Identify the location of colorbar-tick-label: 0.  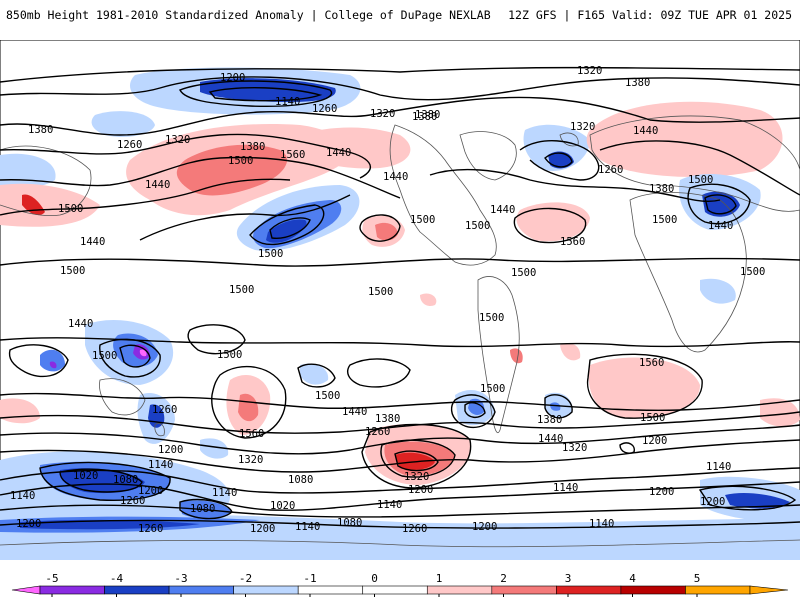
(374, 578).